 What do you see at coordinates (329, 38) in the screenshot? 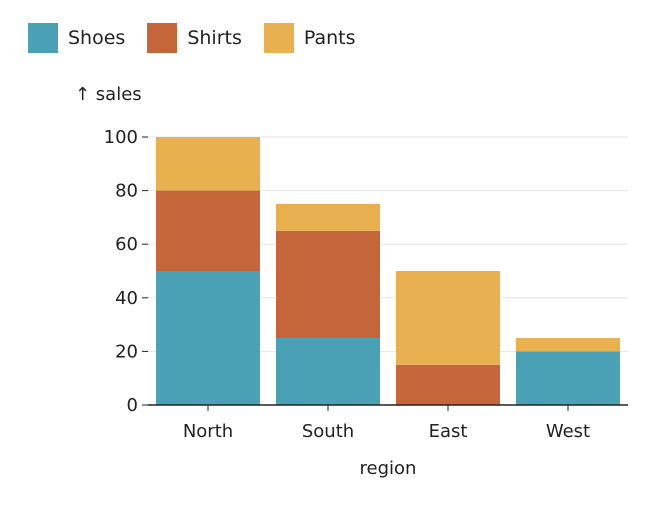
I see `legend-label-pants: Pants` at bounding box center [329, 38].